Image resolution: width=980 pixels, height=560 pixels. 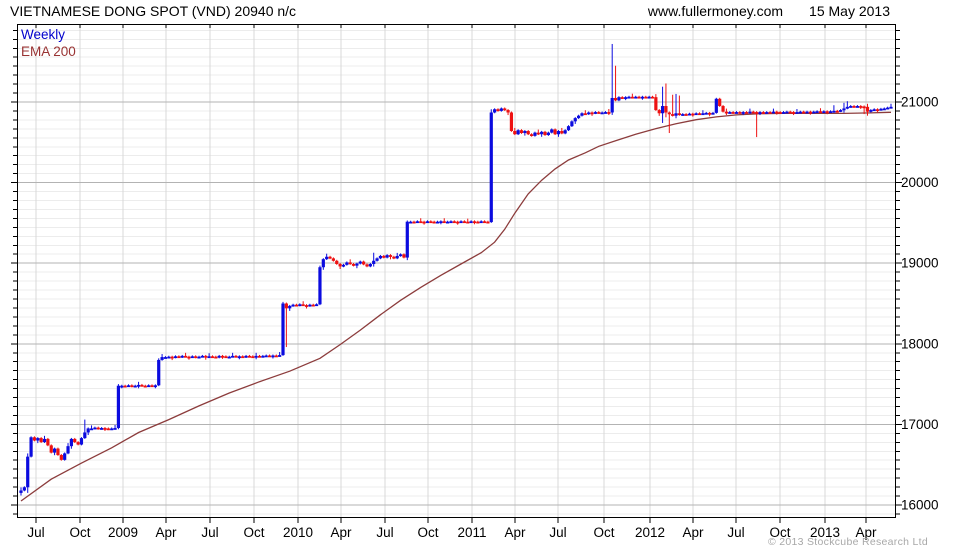 I want to click on y-axis-label: 18000, so click(x=920, y=343).